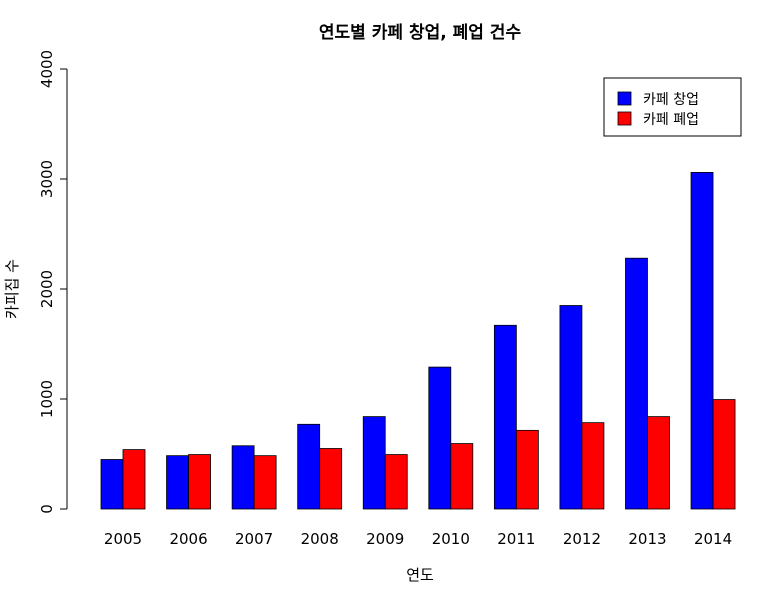  What do you see at coordinates (47, 179) in the screenshot?
I see `y-tick-label: 3000` at bounding box center [47, 179].